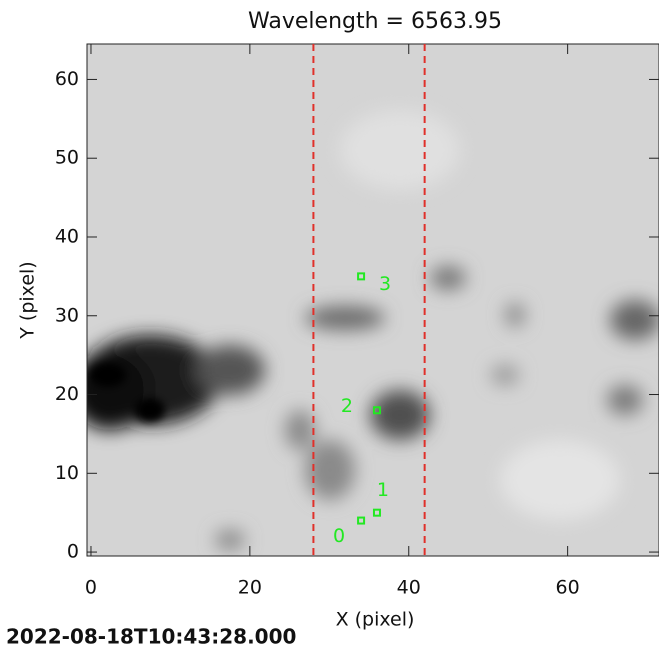 The image size is (659, 650). Describe the element at coordinates (375, 620) in the screenshot. I see `x-axis-label: X (pixel)` at that location.